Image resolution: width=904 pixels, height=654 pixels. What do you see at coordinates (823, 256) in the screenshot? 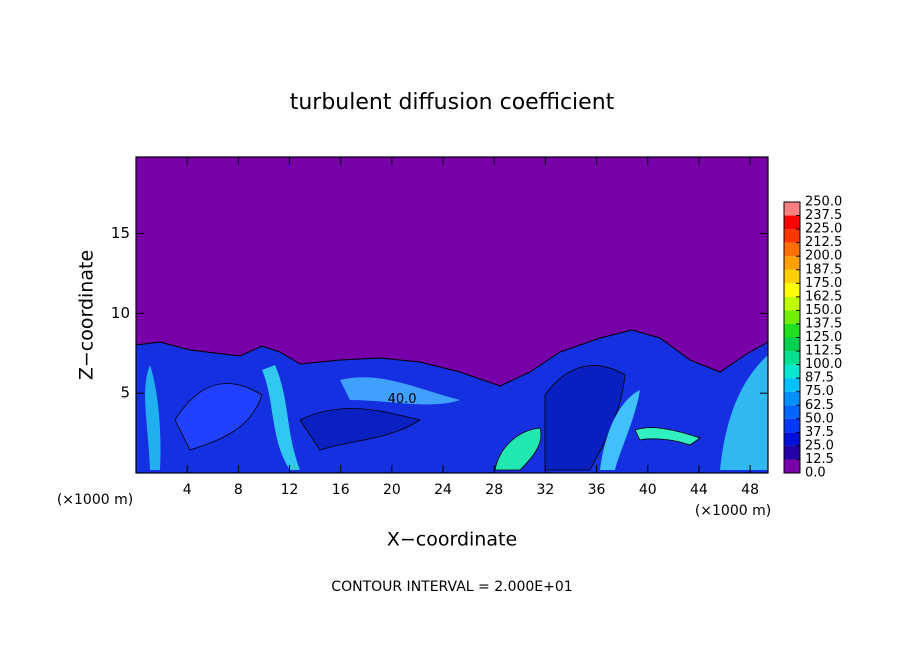
I see `colorbar-label: 200.0` at bounding box center [823, 256].